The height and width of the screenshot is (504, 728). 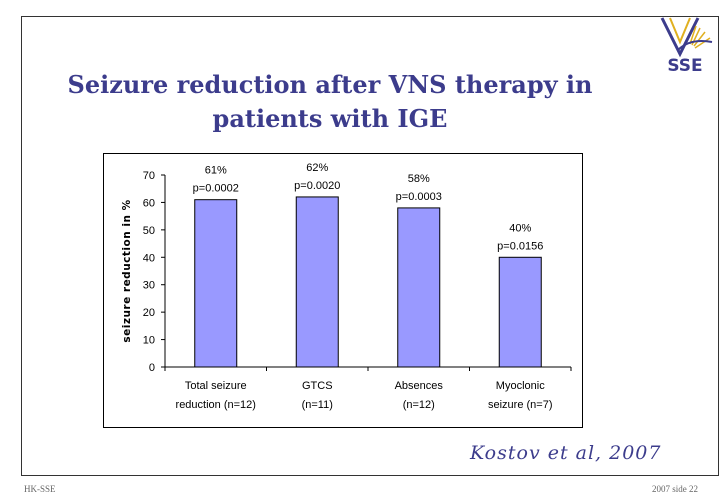 What do you see at coordinates (216, 171) in the screenshot?
I see `data-label: 61%` at bounding box center [216, 171].